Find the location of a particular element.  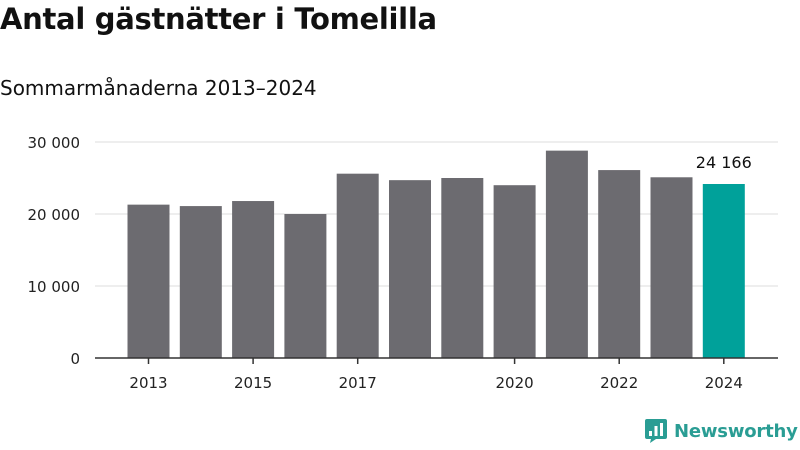

x-tick-label: 2015 is located at coordinates (253, 383).